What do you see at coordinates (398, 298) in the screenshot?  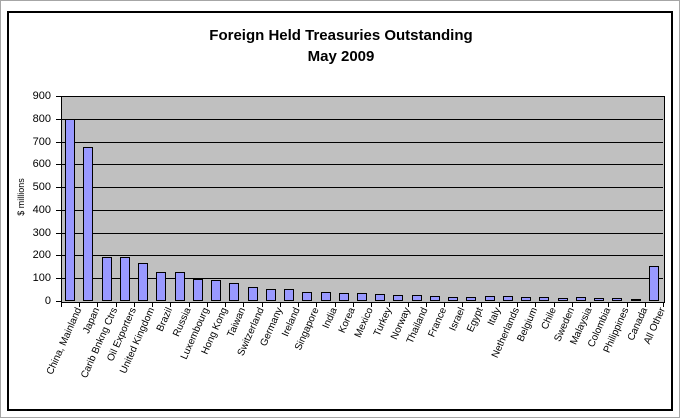 I see `bar-norway` at bounding box center [398, 298].